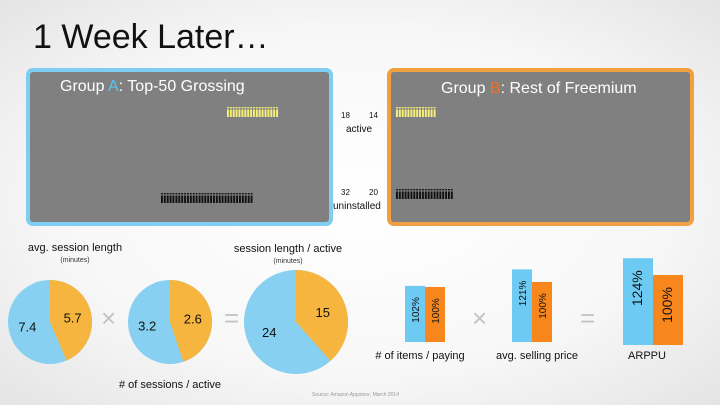  Describe the element at coordinates (523, 294) in the screenshot. I see `bar-label-a: 121%` at that location.